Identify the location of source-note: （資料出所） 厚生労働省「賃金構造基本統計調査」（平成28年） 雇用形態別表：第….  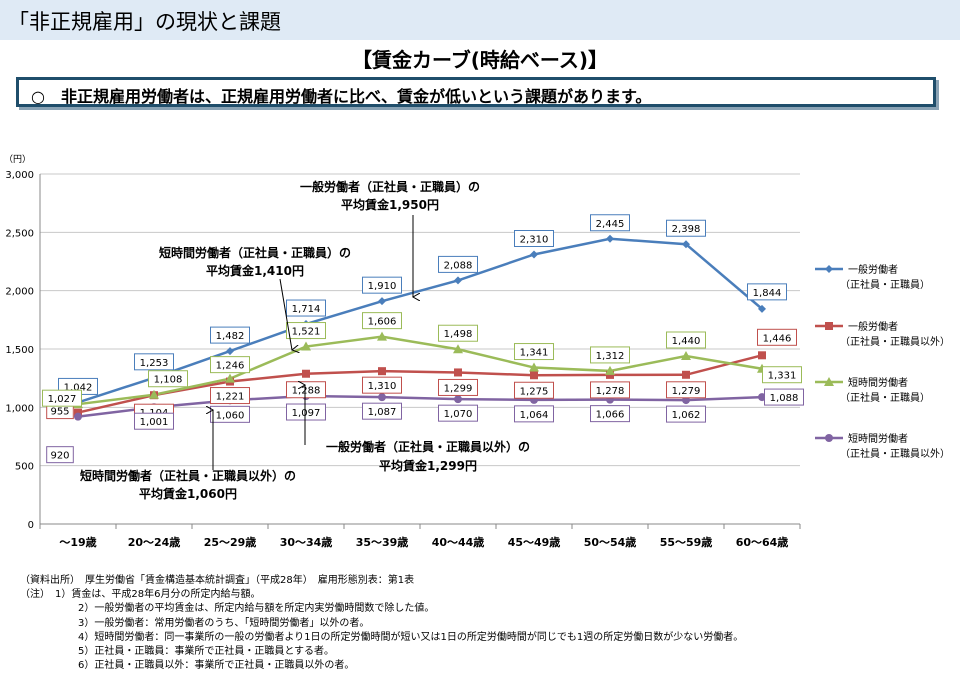
(217, 580).